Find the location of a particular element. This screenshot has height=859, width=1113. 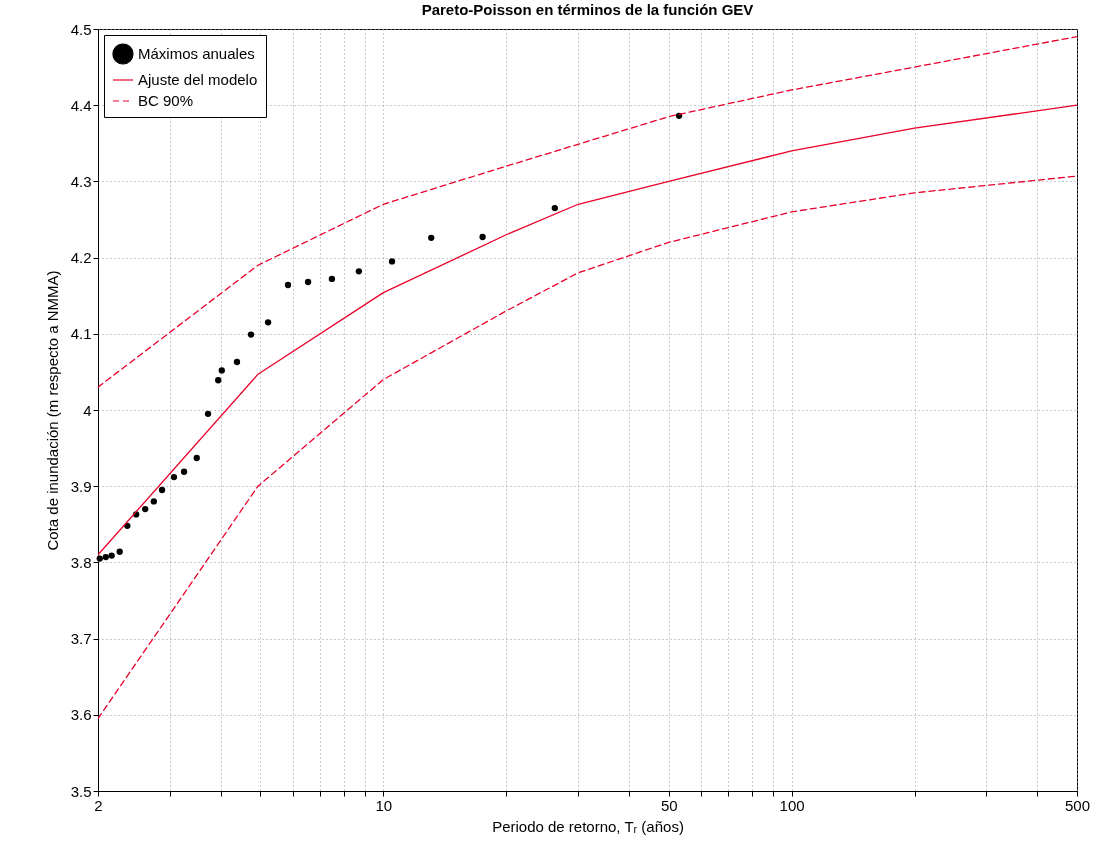

y-tick-label: 3.9 is located at coordinates (81, 486).